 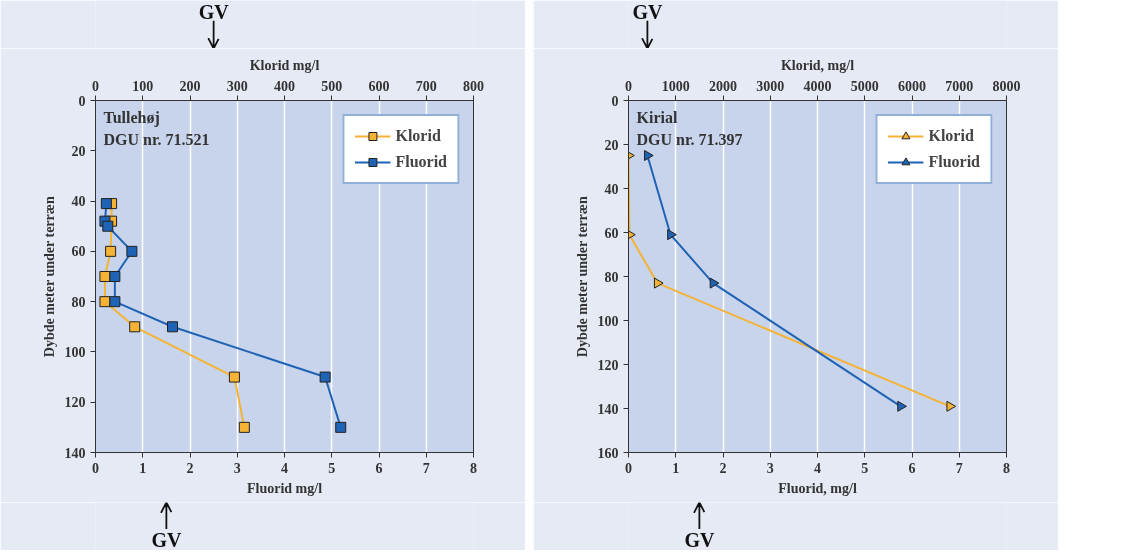 What do you see at coordinates (237, 86) in the screenshot?
I see `x2-tick-label: 300` at bounding box center [237, 86].